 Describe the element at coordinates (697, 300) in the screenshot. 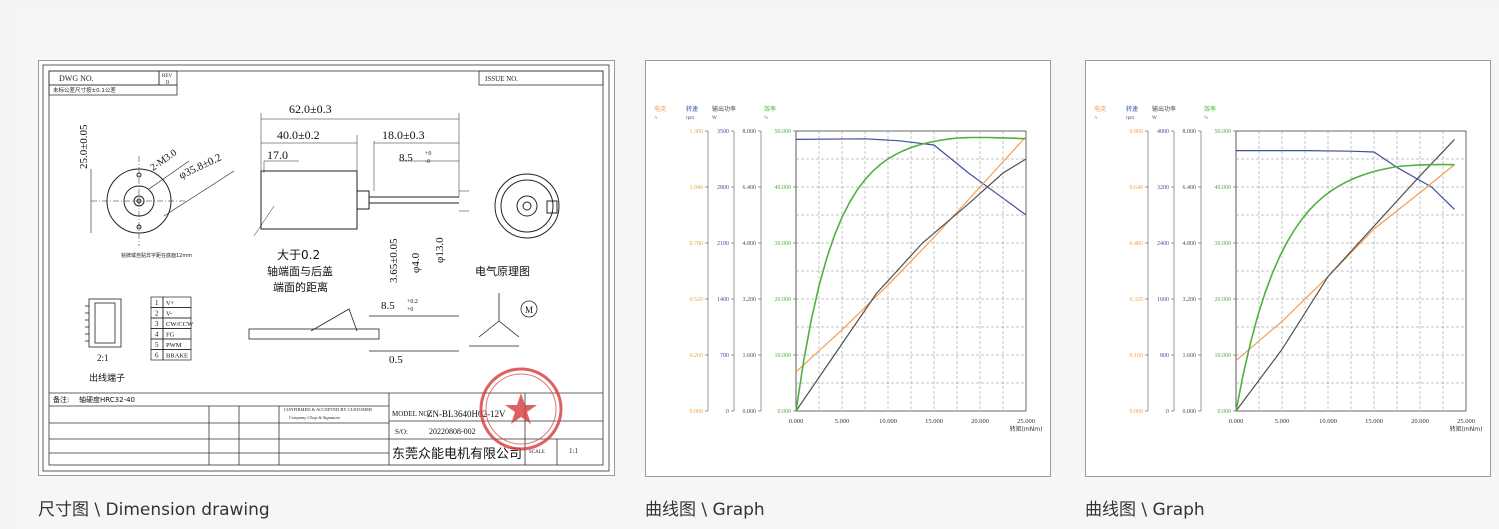

I see `current-tick: 0.520` at that location.